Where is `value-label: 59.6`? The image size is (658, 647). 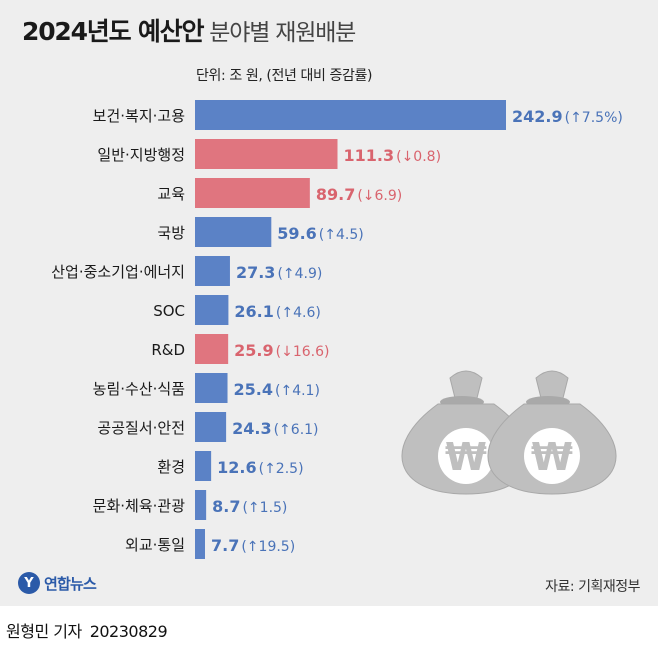
value-label: 59.6 is located at coordinates (296, 233).